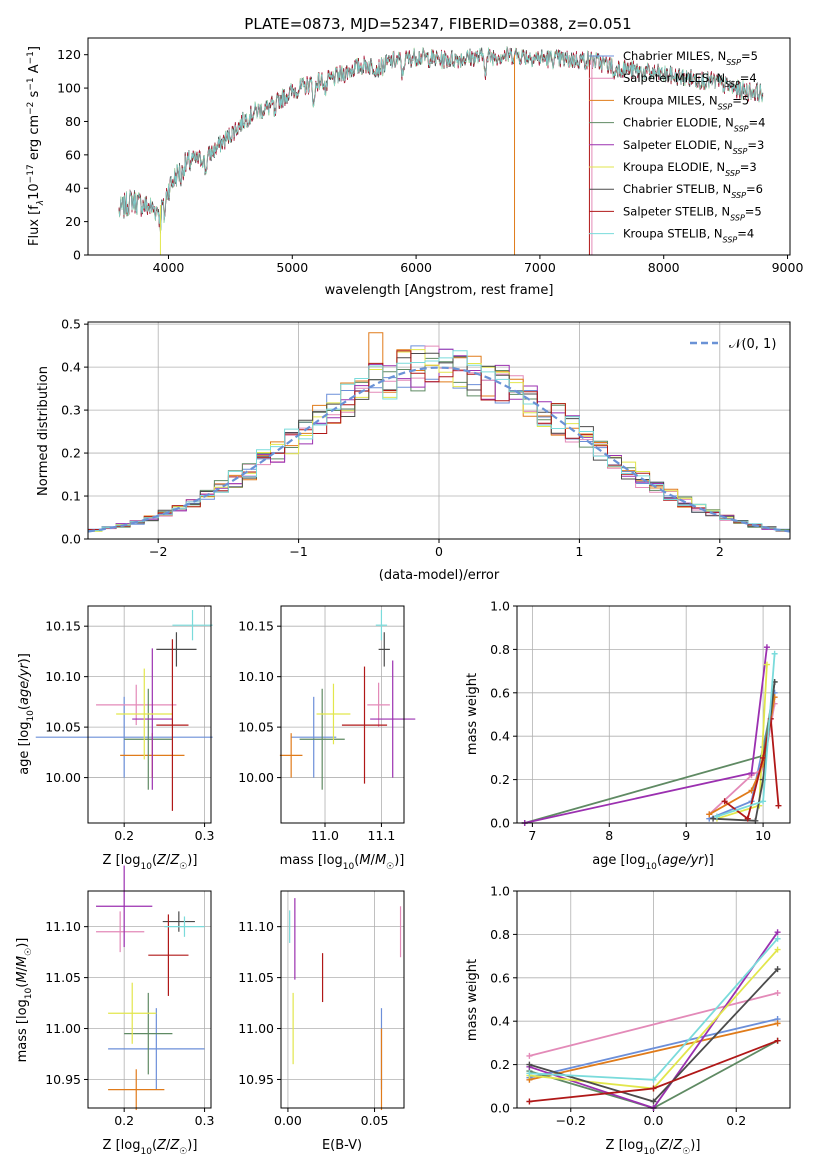 This screenshot has width=819, height=1170. Describe the element at coordinates (788, 267) in the screenshot. I see `x-tick-label: 9000` at that location.